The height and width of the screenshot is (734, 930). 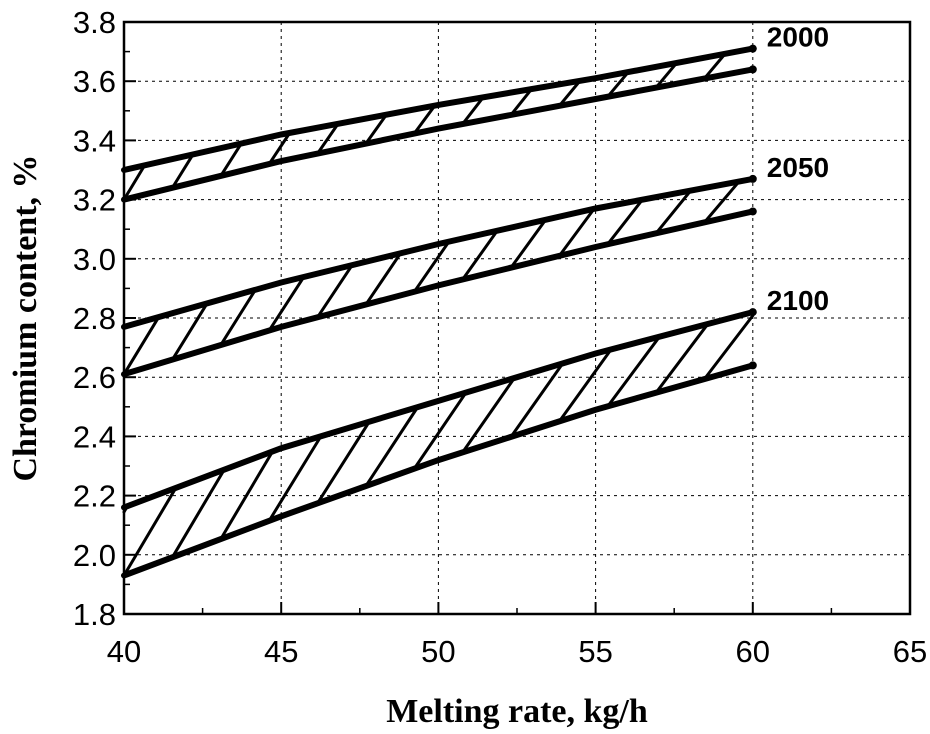 What do you see at coordinates (798, 167) in the screenshot?
I see `band-label: 2050` at bounding box center [798, 167].